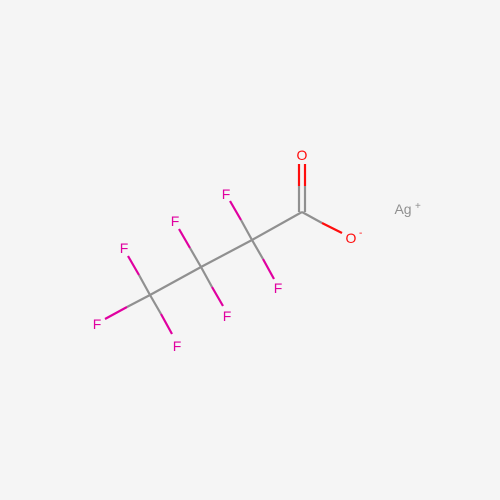  I want to click on bond-c2-f2-pink, so click(268, 269).